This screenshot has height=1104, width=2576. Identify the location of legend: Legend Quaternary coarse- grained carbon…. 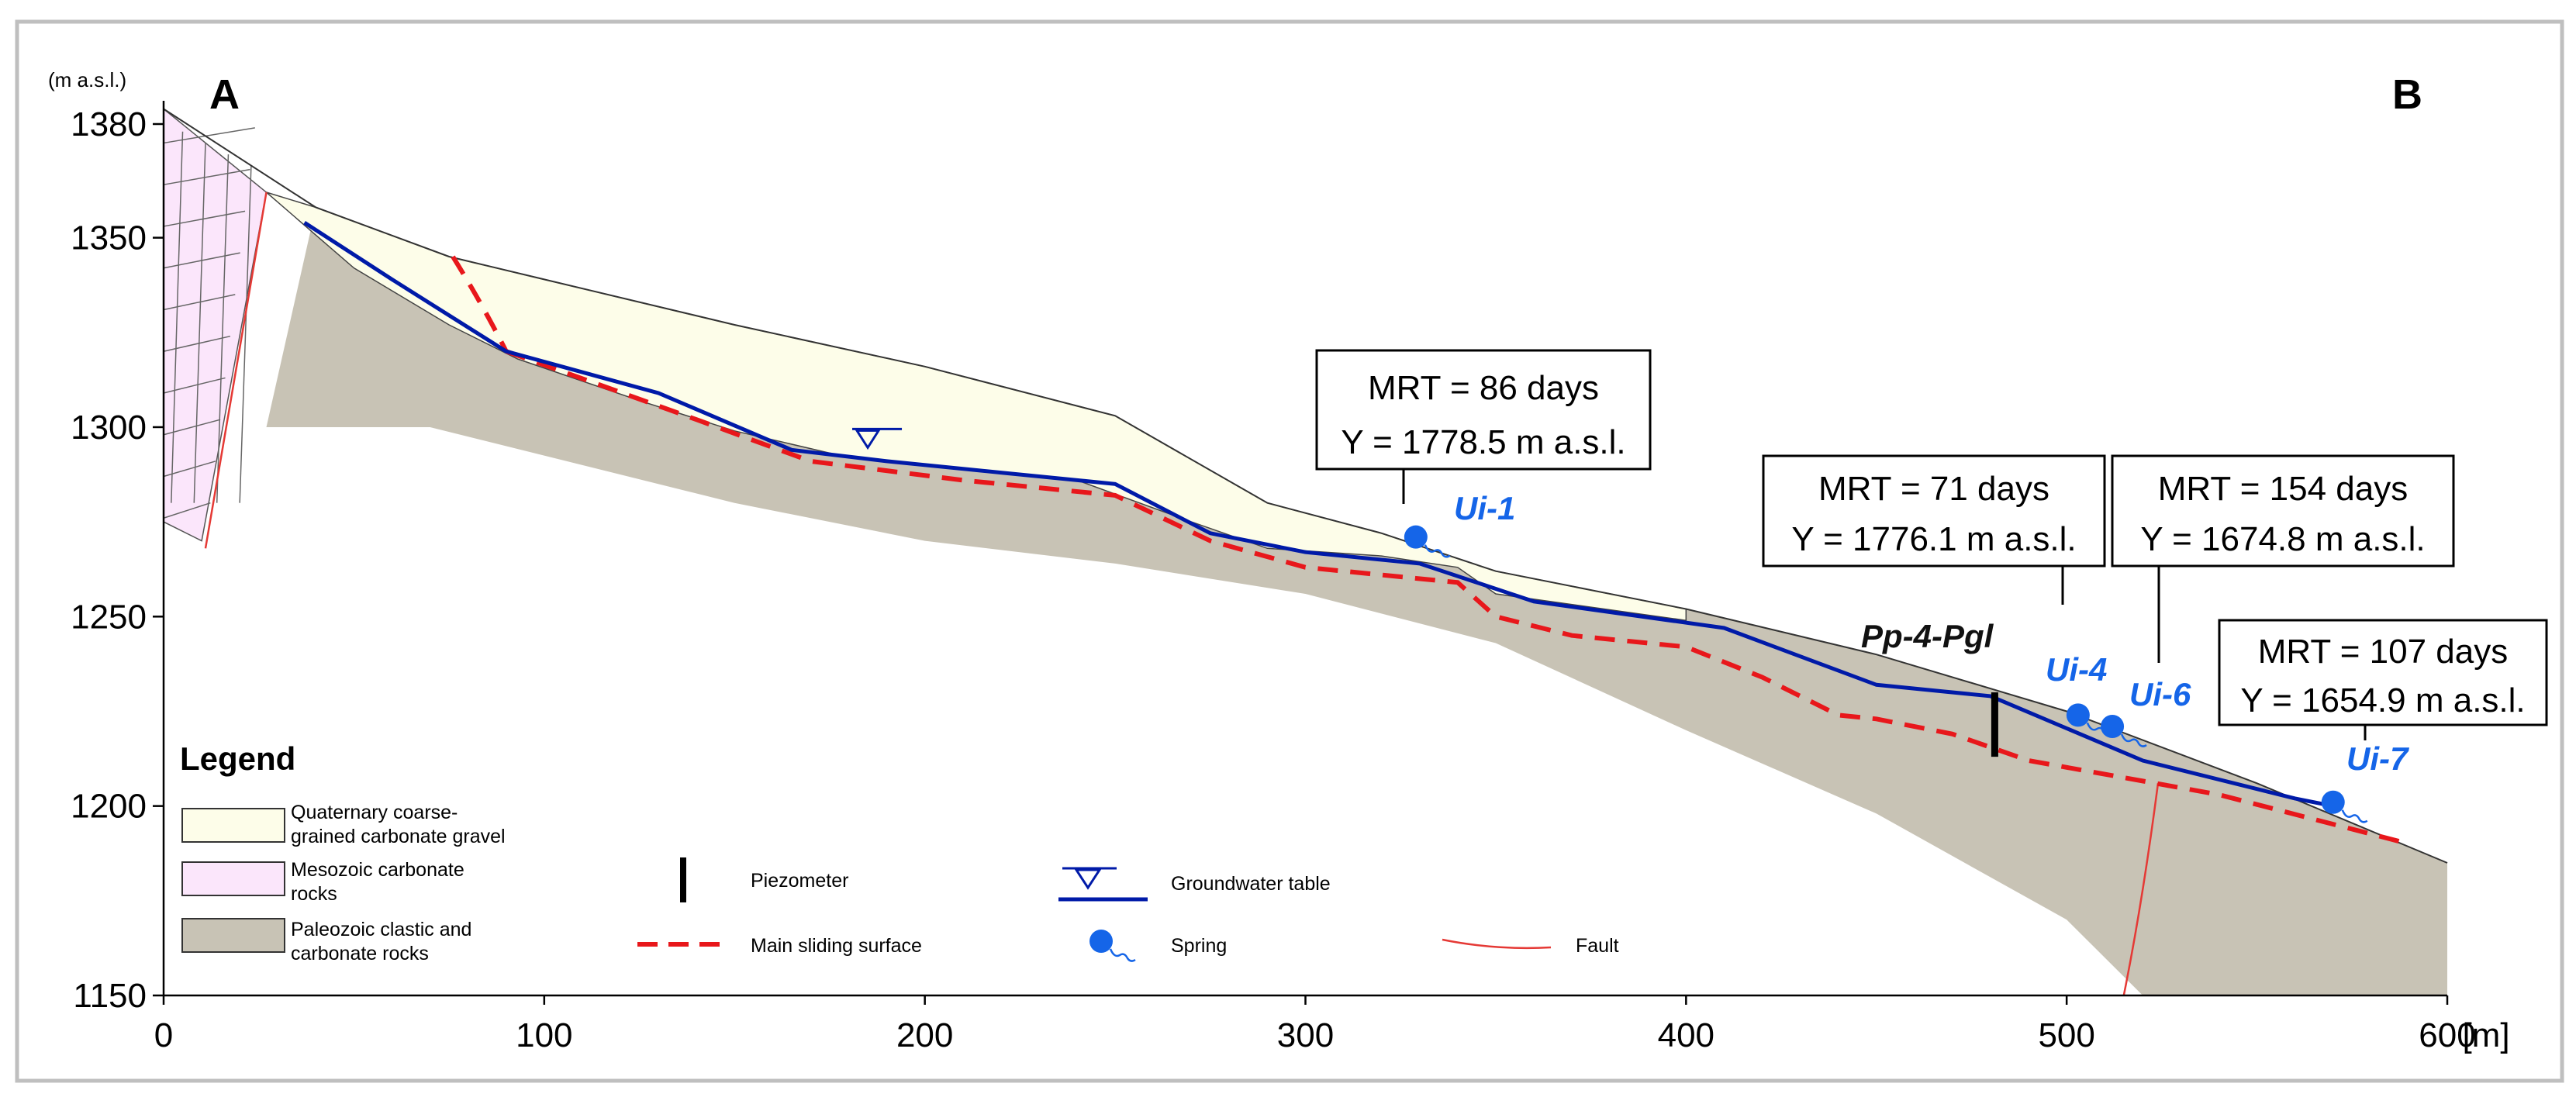
(900, 852).